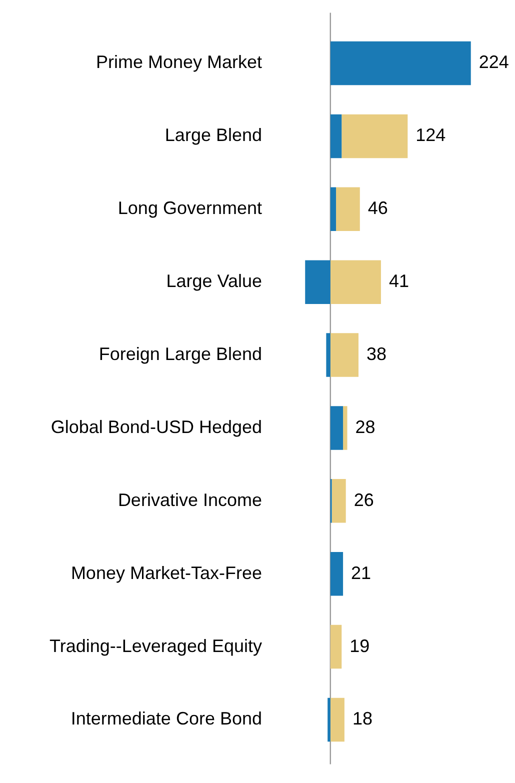  What do you see at coordinates (166, 572) in the screenshot?
I see `y-tick-label: Money Market-Tax-Free` at bounding box center [166, 572].